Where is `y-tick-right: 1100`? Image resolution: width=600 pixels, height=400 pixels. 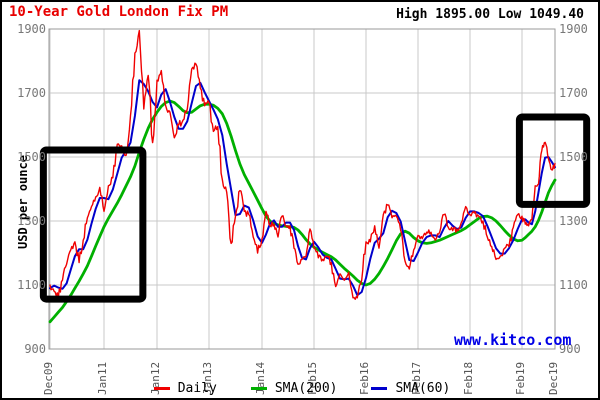 y-tick-right: 1100 is located at coordinates (573, 285).